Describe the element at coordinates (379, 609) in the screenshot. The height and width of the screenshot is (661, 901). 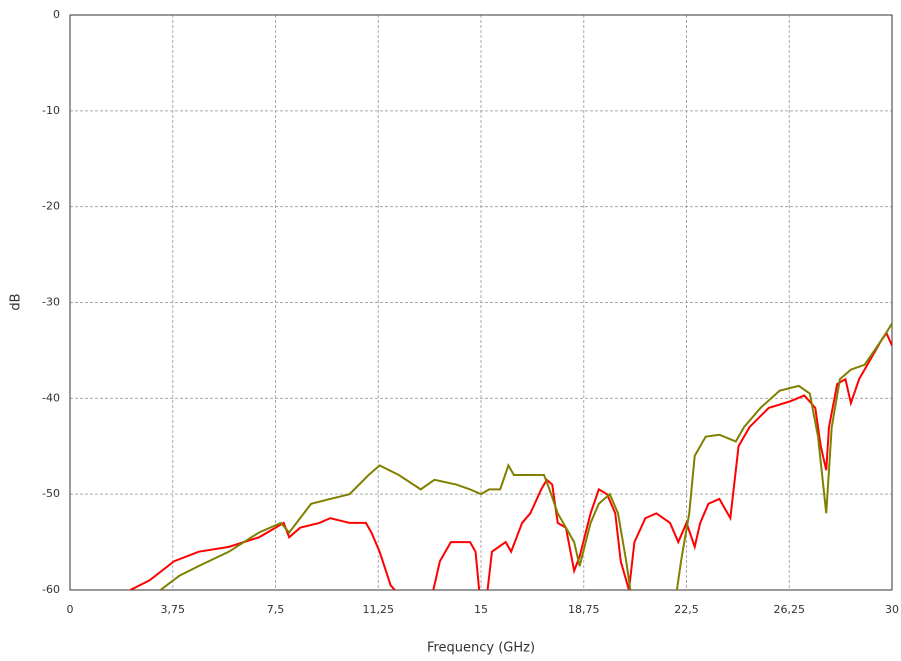
I see `x-tick-label: 11,25` at that location.